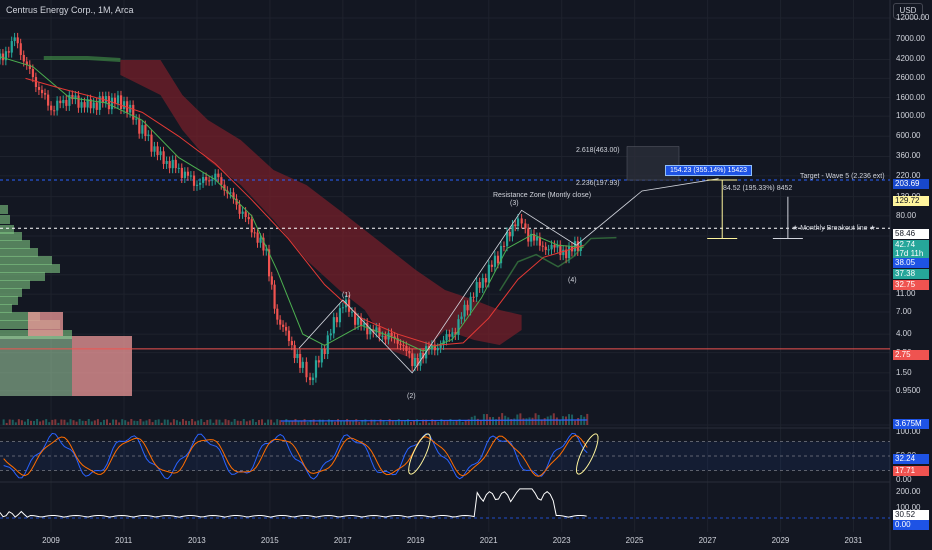 This screenshot has width=932, height=550. What do you see at coordinates (558, 264) in the screenshot?
I see `lagging-span` at bounding box center [558, 264].